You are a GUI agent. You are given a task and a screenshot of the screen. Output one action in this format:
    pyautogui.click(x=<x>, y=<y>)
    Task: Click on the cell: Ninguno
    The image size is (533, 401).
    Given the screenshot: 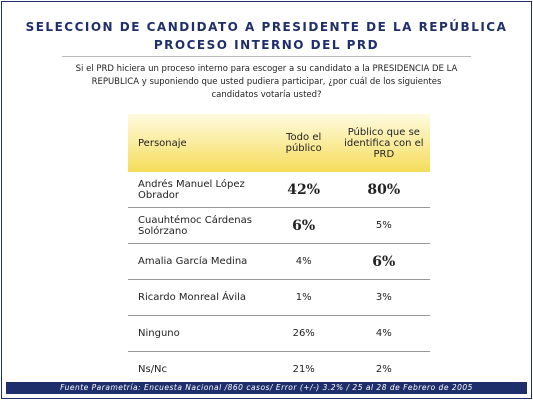 What is the action you would take?
    pyautogui.click(x=199, y=333)
    